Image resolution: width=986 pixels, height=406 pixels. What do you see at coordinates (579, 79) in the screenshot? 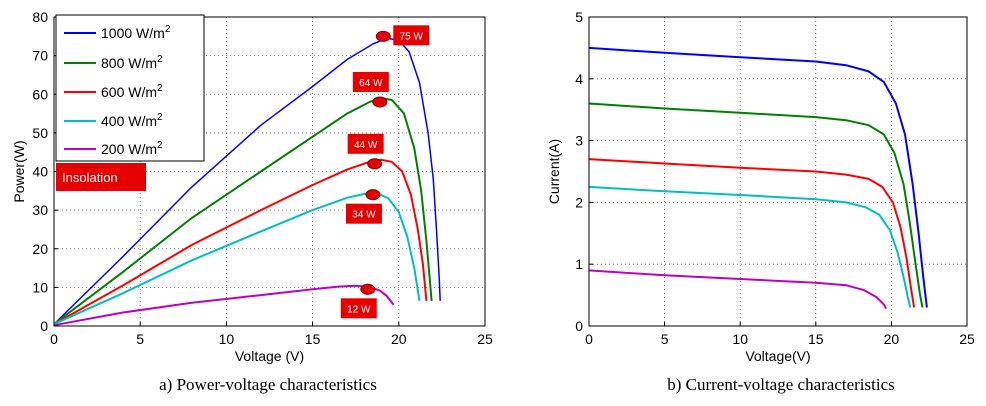
I see `chart-b-y-tick-label: 4` at bounding box center [579, 79].